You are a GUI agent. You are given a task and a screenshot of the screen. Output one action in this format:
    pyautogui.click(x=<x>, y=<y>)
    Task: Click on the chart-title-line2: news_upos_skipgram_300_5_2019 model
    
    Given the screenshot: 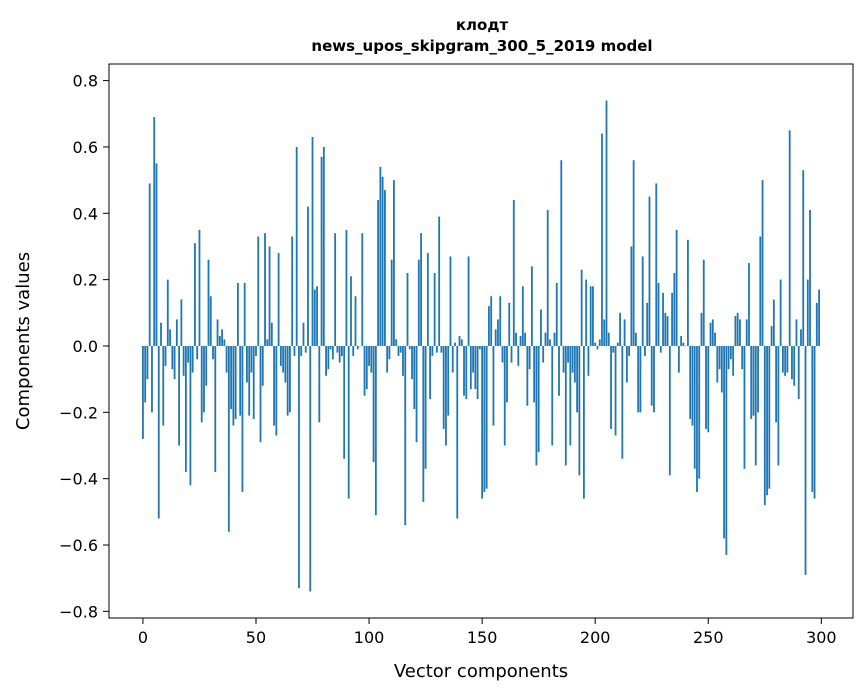 What is the action you would take?
    pyautogui.click(x=481, y=46)
    